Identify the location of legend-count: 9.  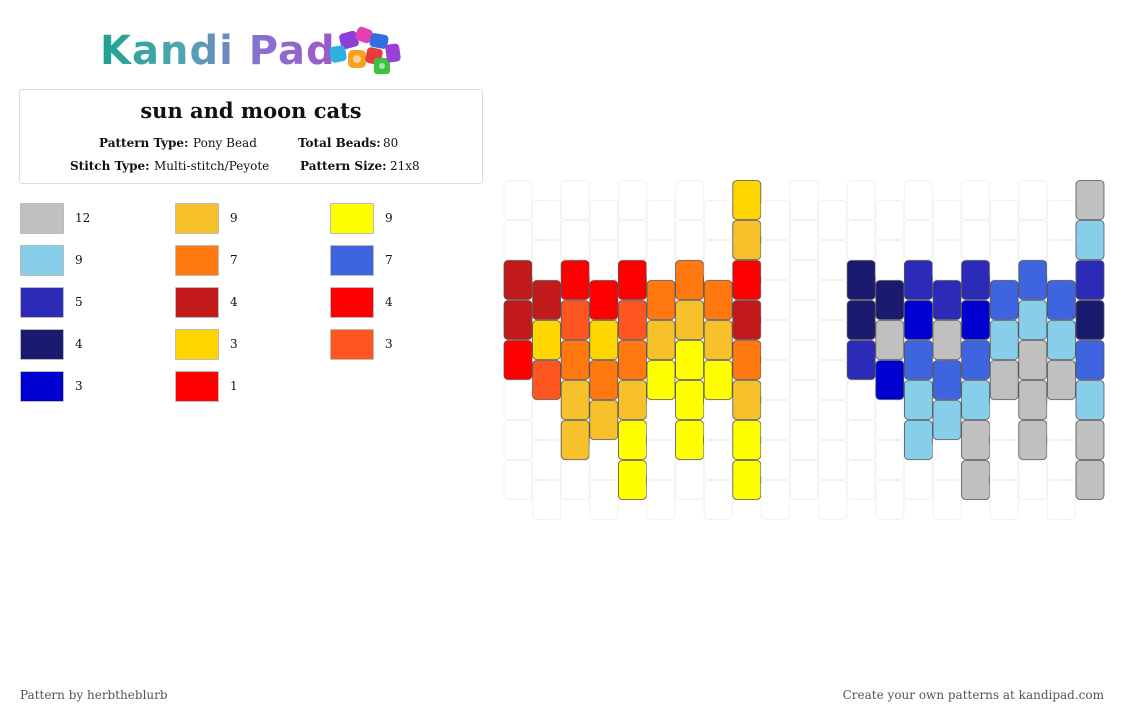
(234, 218).